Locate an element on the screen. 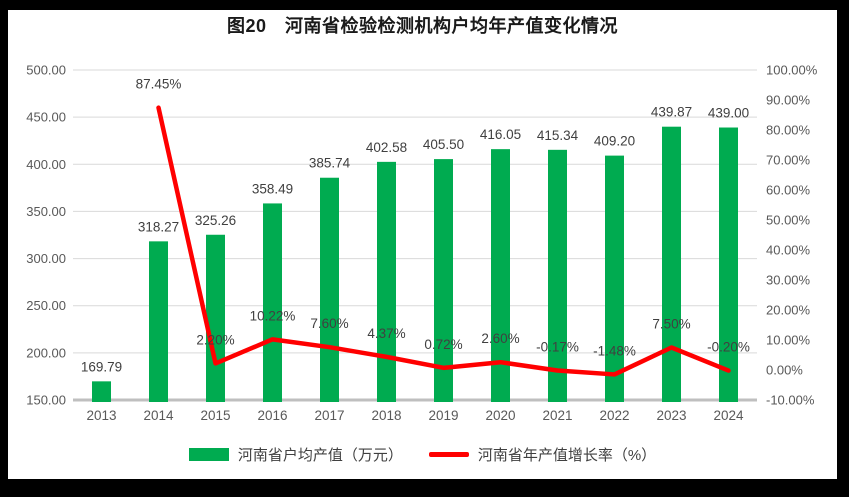 This screenshot has width=849, height=497. bar-2013 is located at coordinates (101, 391).